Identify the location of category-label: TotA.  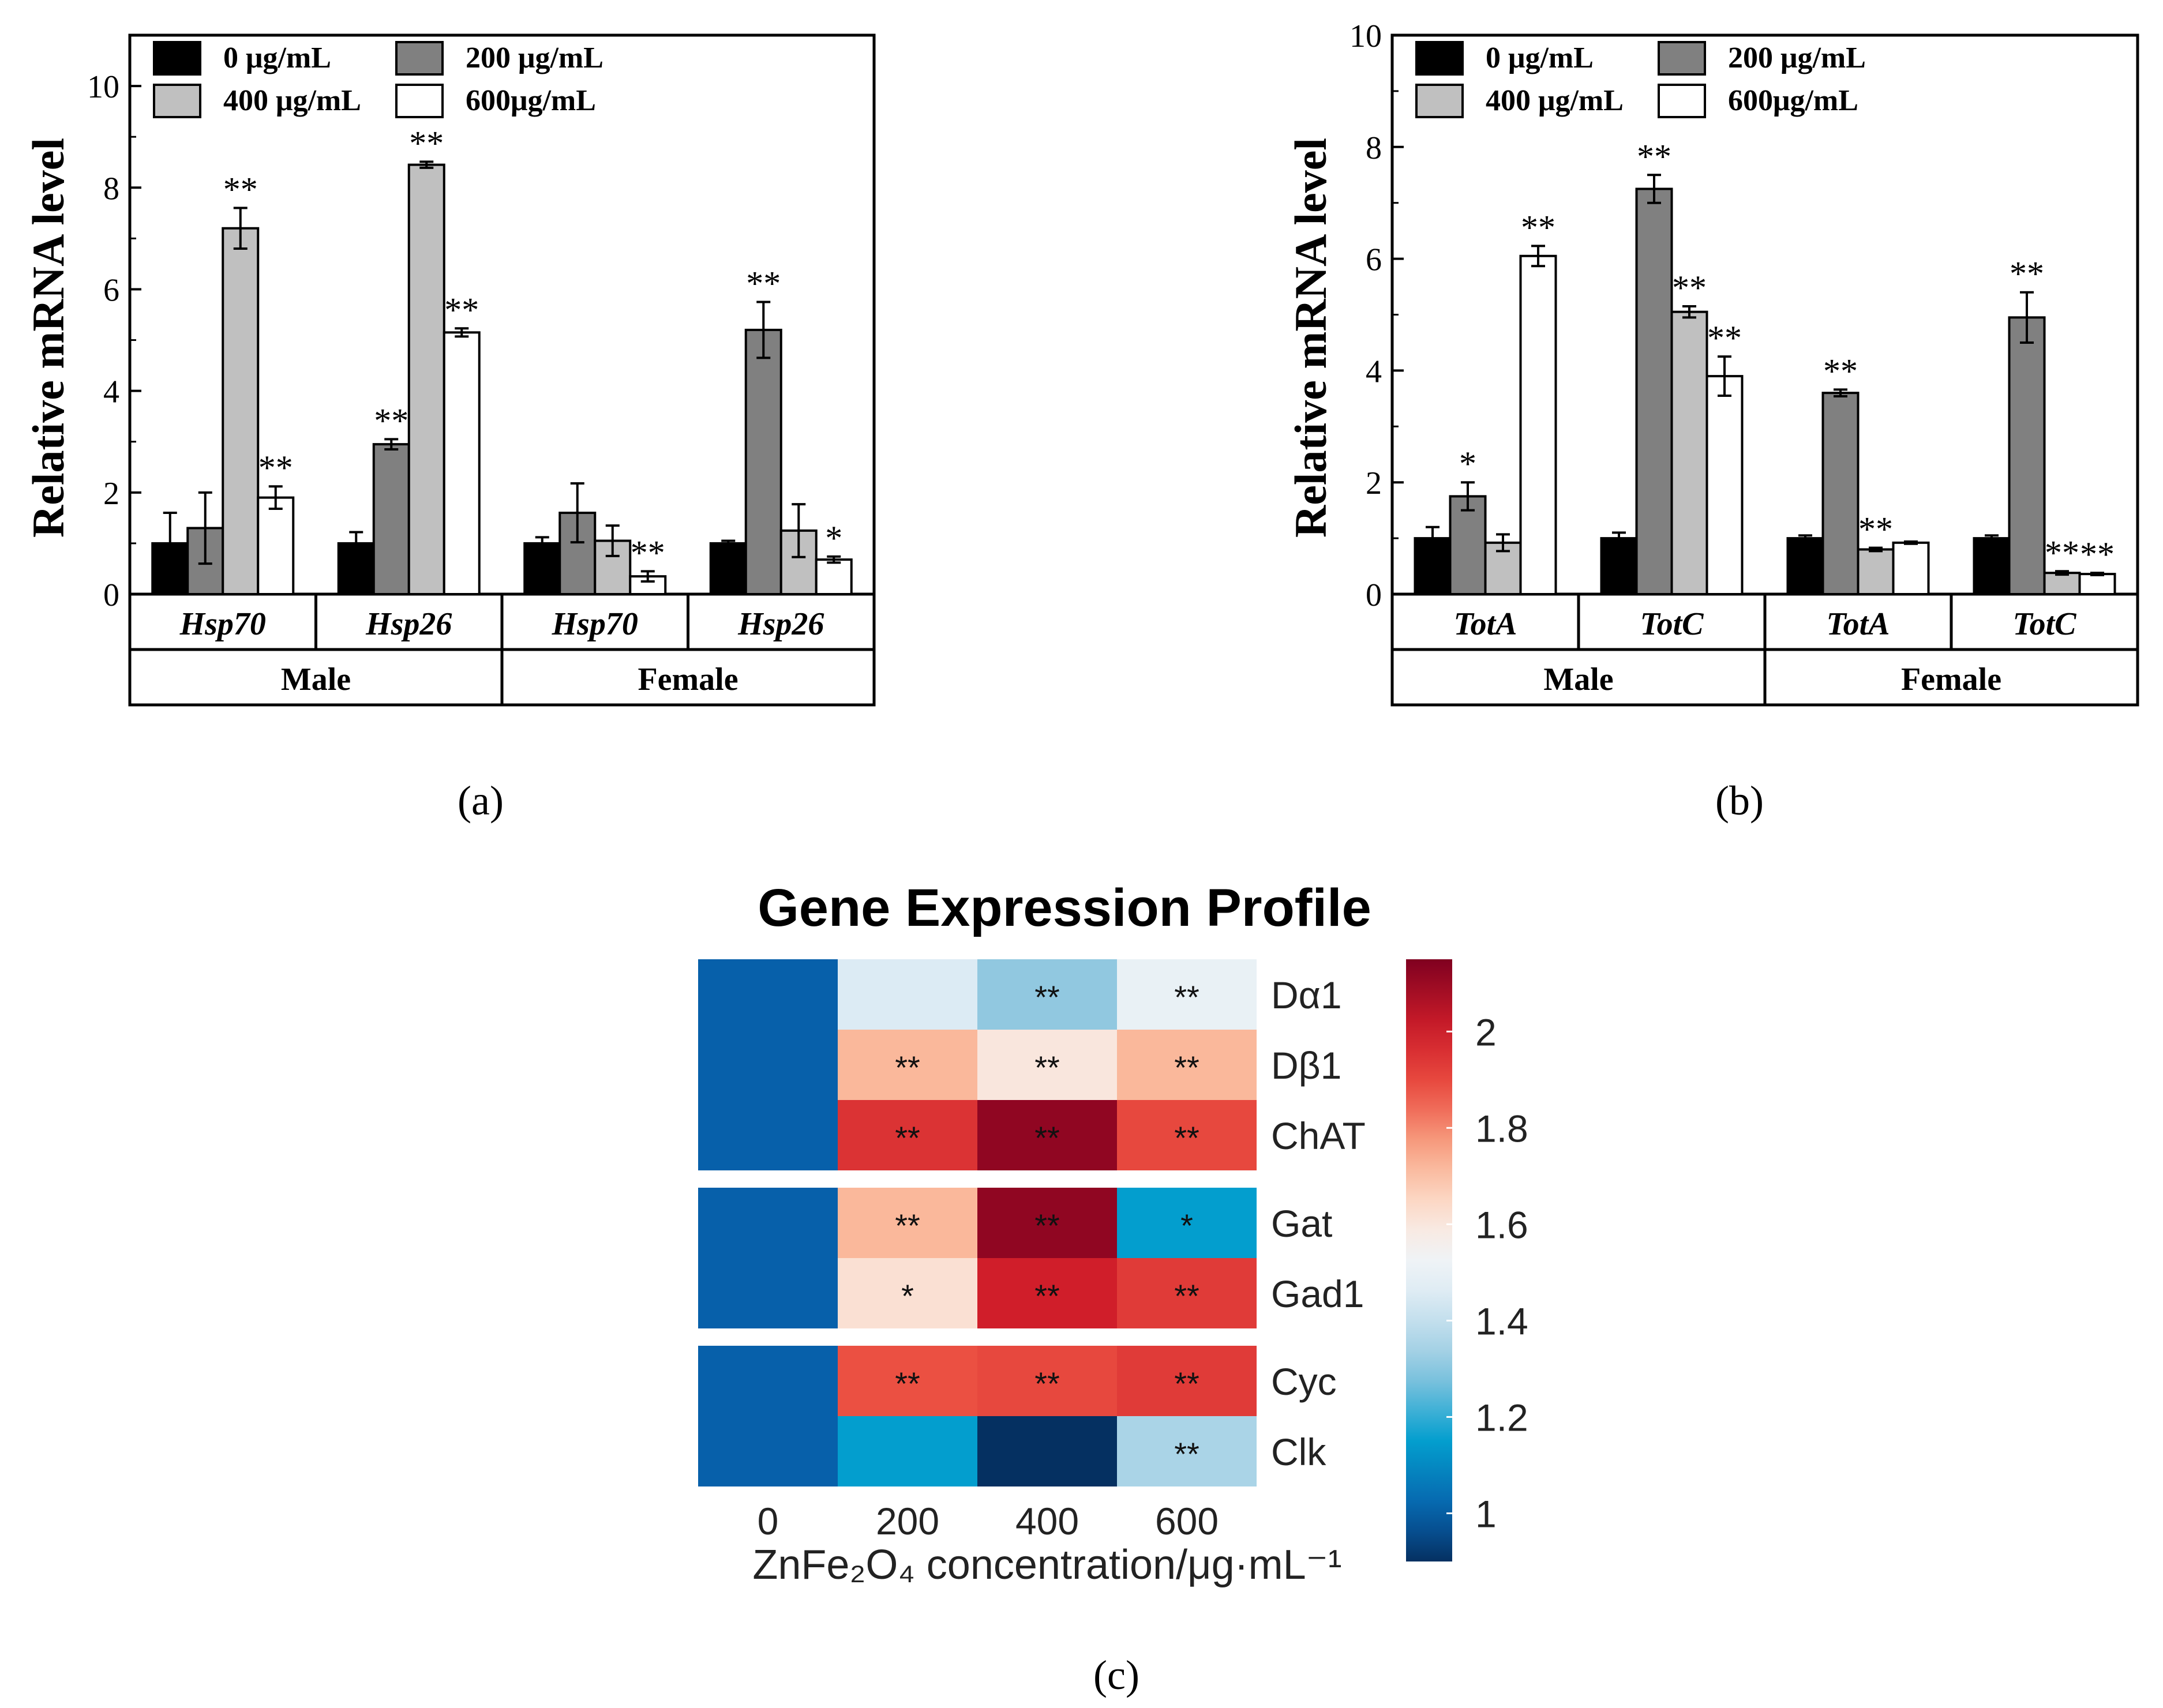
(1859, 624).